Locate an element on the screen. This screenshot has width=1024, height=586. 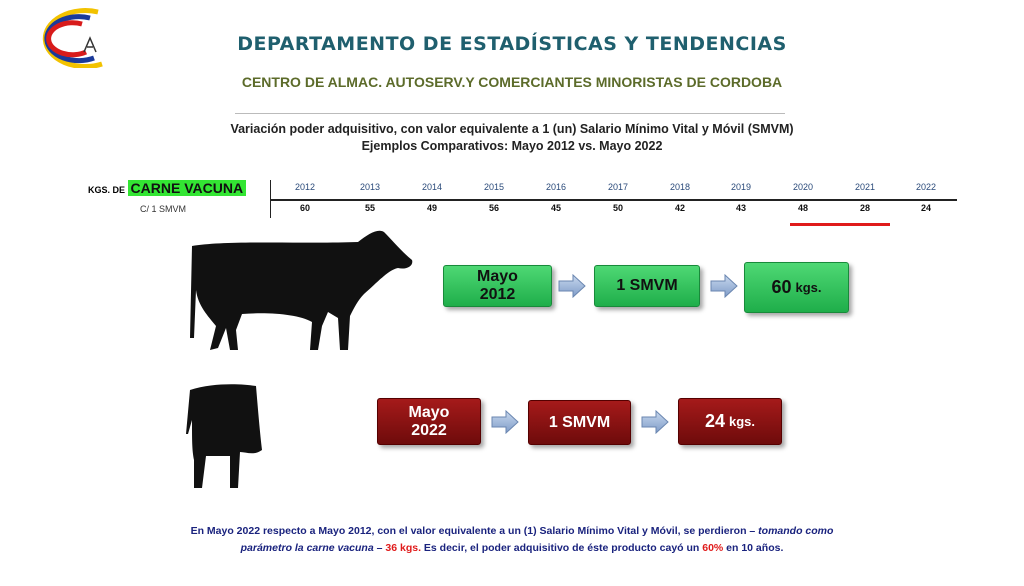
period-box: Mayo 2022 is located at coordinates (429, 421).